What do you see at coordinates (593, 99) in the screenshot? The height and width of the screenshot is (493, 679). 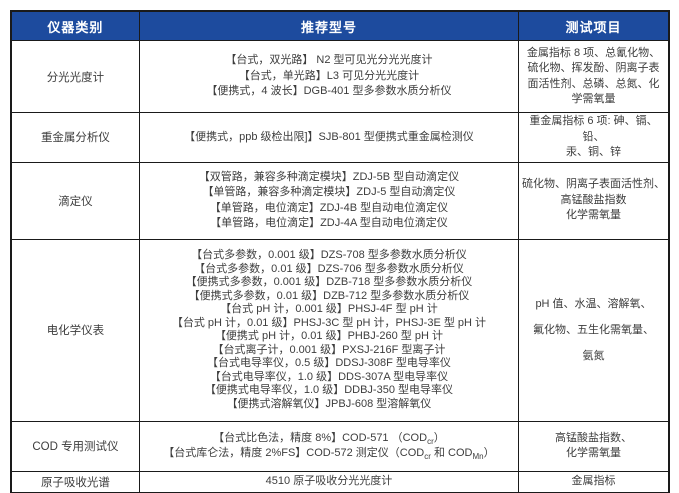 I see `test-item-line: 学需氧量` at bounding box center [593, 99].